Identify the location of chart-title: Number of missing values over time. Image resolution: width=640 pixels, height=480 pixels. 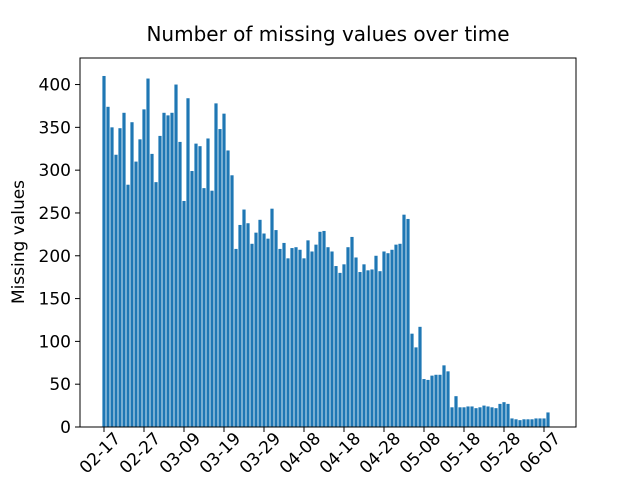
(327, 34).